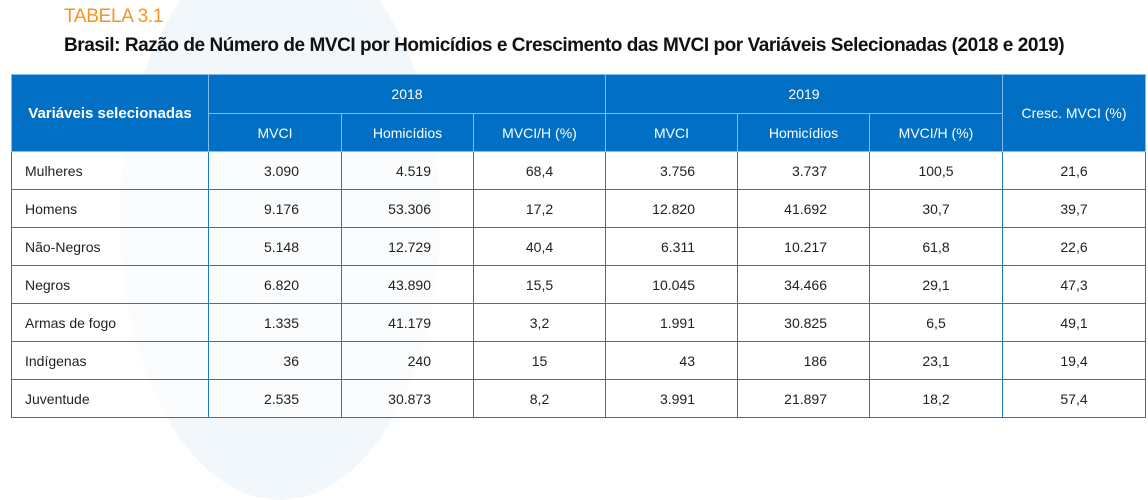  I want to click on header-variables: Variáveis selecionadas, so click(110, 113).